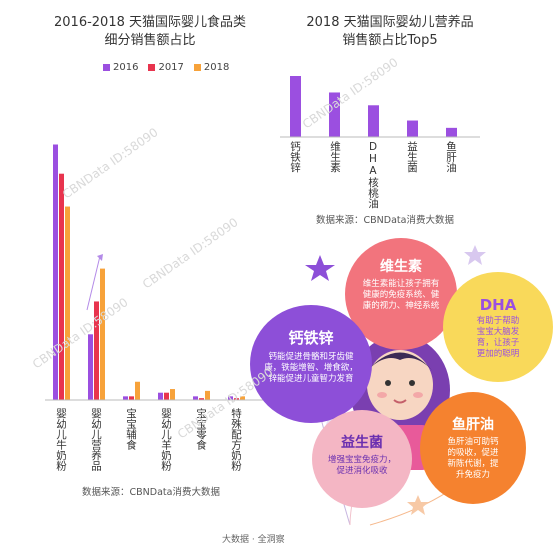  I want to click on legend-item-2017: 2017, so click(166, 67).